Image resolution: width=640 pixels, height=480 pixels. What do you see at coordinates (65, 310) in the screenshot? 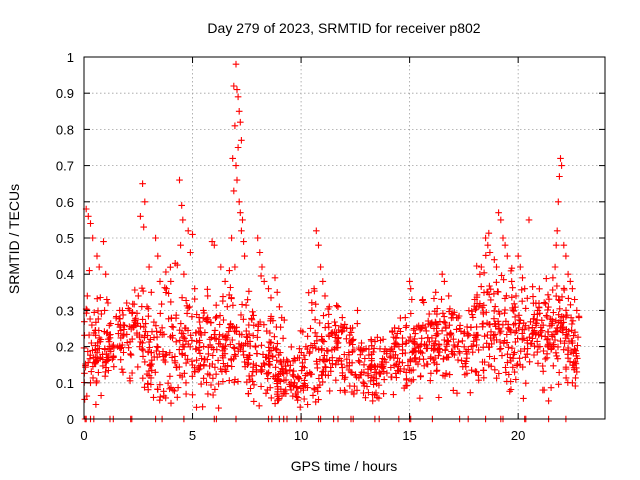
I see `y-tick-label: 0.3` at bounding box center [65, 310].